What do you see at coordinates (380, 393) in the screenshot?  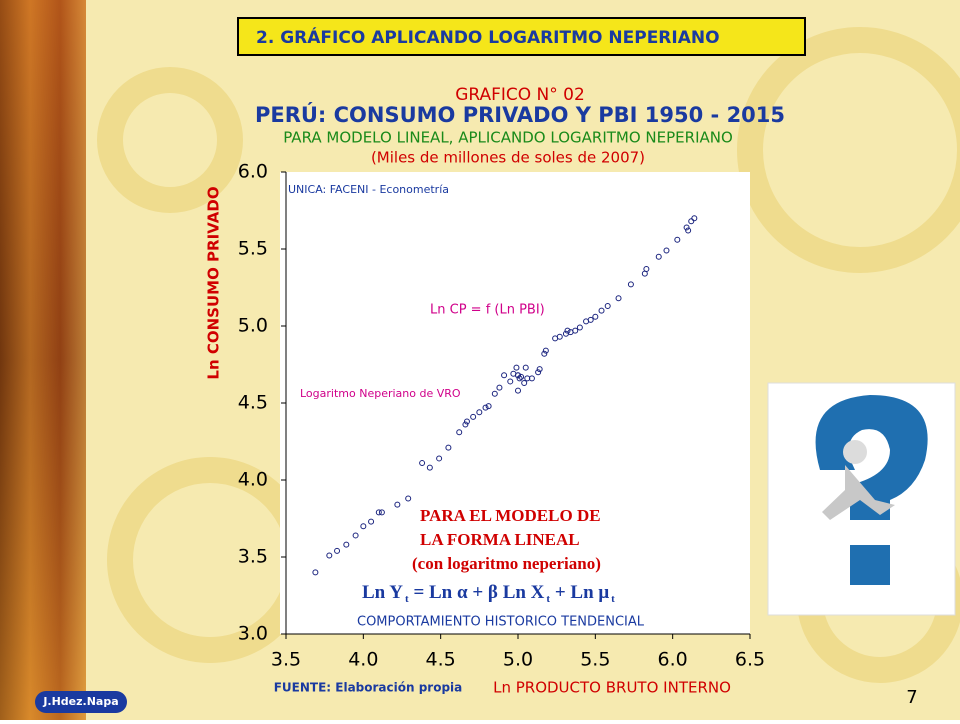 I see `annotation: Logaritmo Neperiano de VRO` at bounding box center [380, 393].